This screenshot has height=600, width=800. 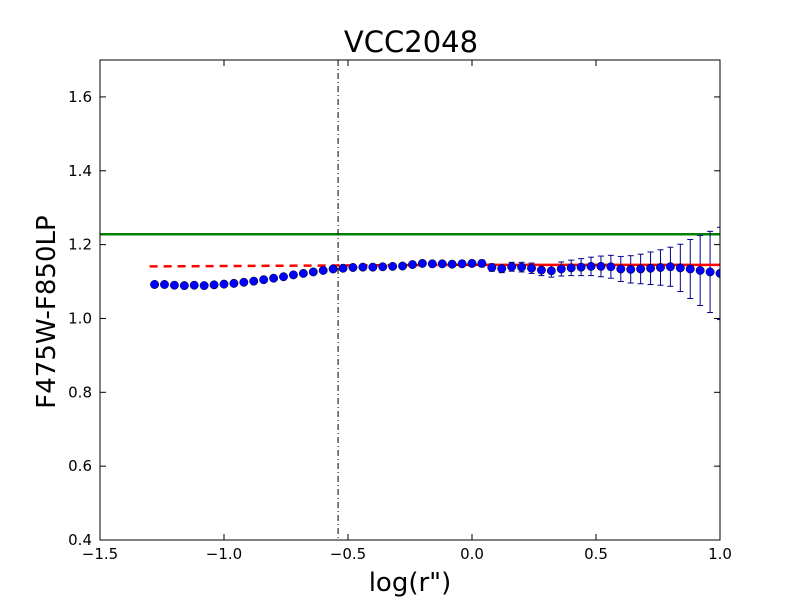 What do you see at coordinates (348, 554) in the screenshot?
I see `x-tick-label: −0.5` at bounding box center [348, 554].